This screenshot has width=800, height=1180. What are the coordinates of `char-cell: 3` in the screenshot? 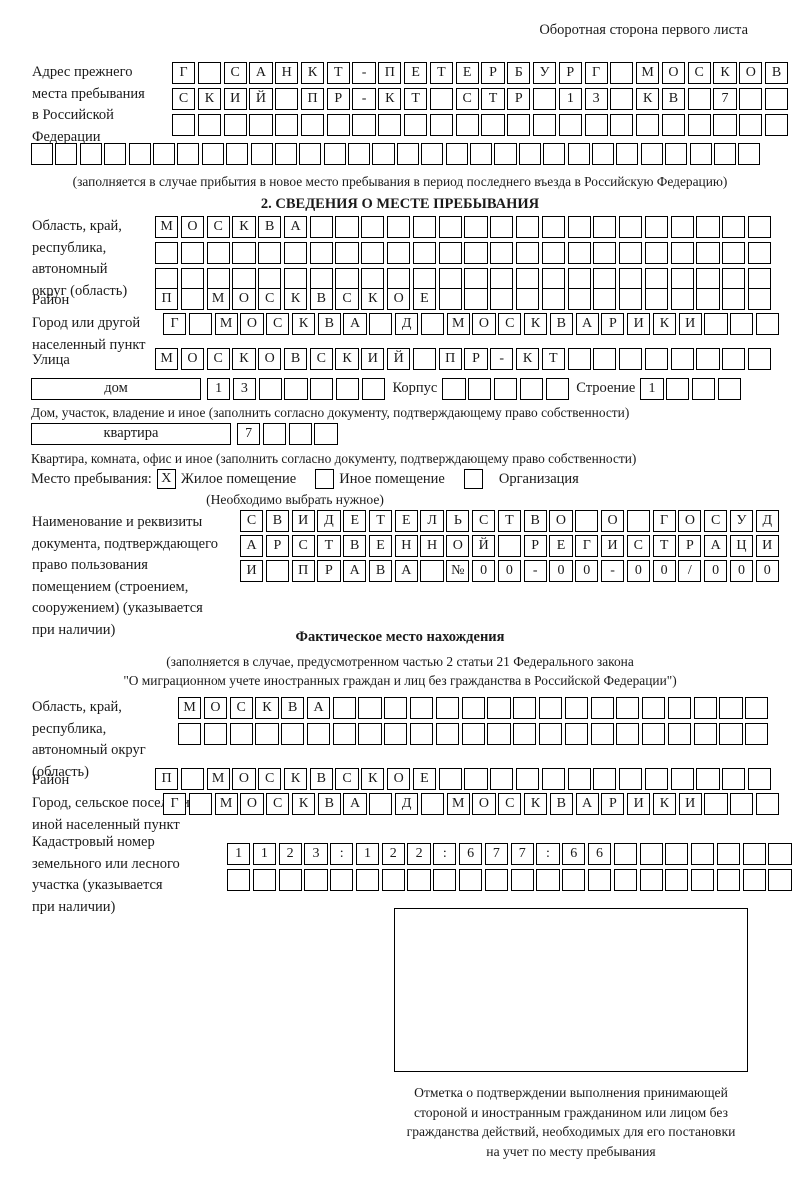 It's located at (316, 854).